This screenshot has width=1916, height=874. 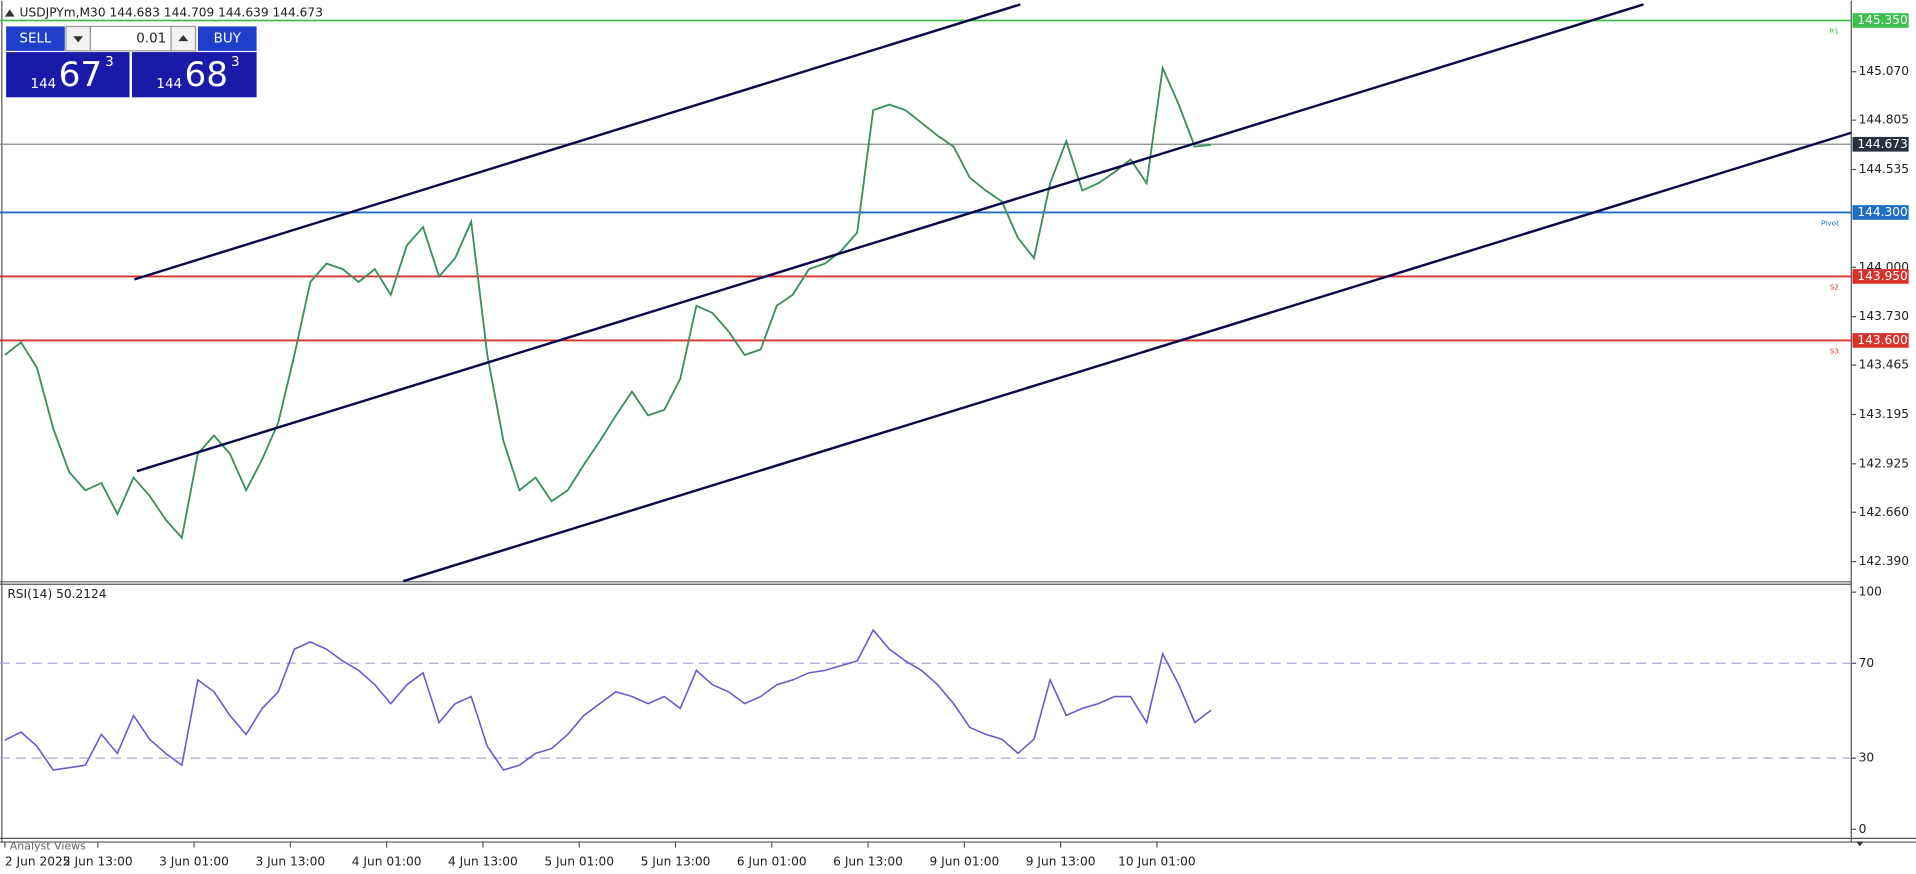 What do you see at coordinates (1834, 31) in the screenshot?
I see `level-name: R1` at bounding box center [1834, 31].